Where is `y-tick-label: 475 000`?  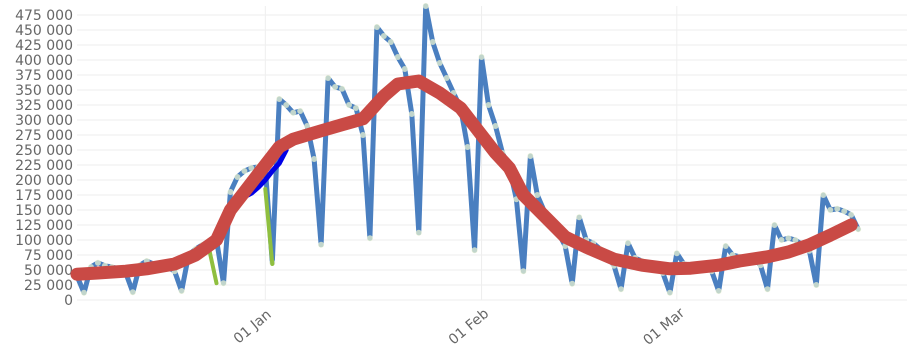
y-tick-label: 475 000 is located at coordinates (44, 16).